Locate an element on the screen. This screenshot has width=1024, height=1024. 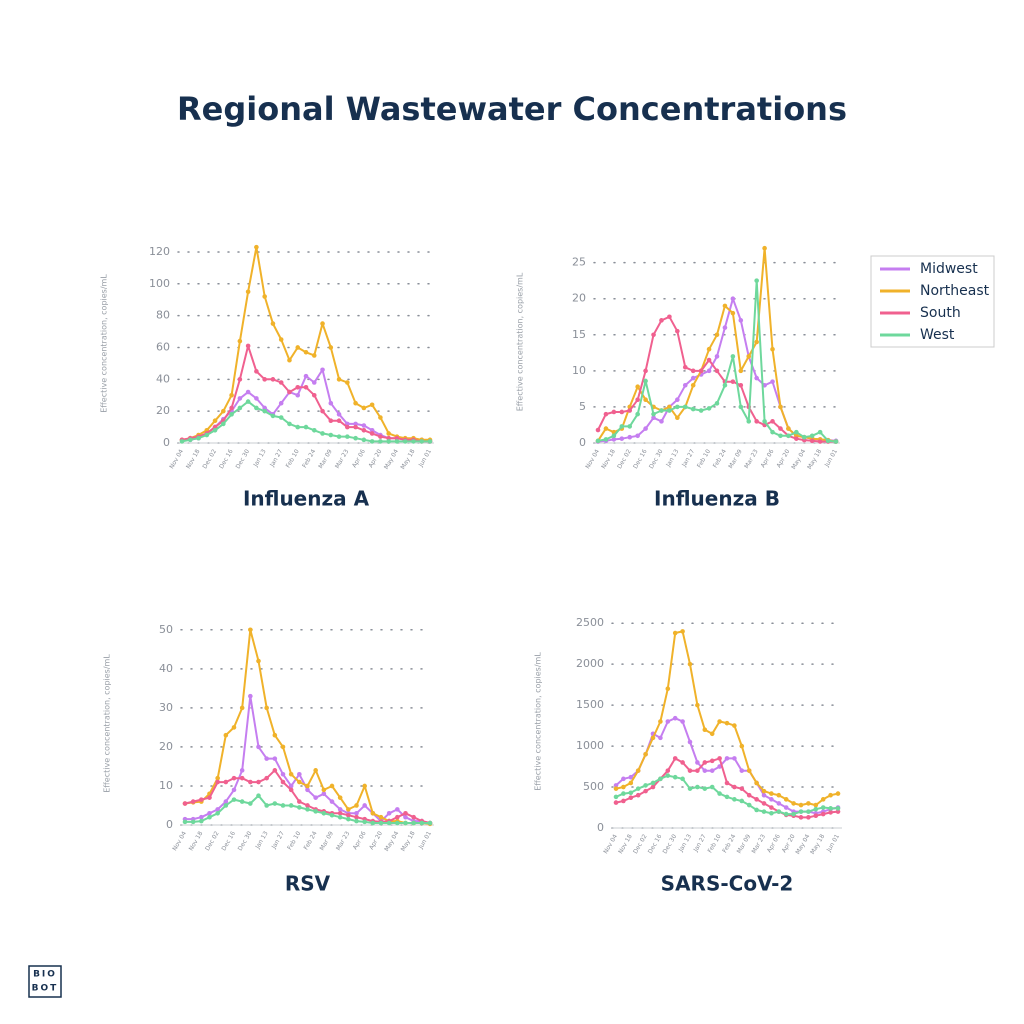
x-tick-label: Jan 13 is located at coordinates (672, 458).